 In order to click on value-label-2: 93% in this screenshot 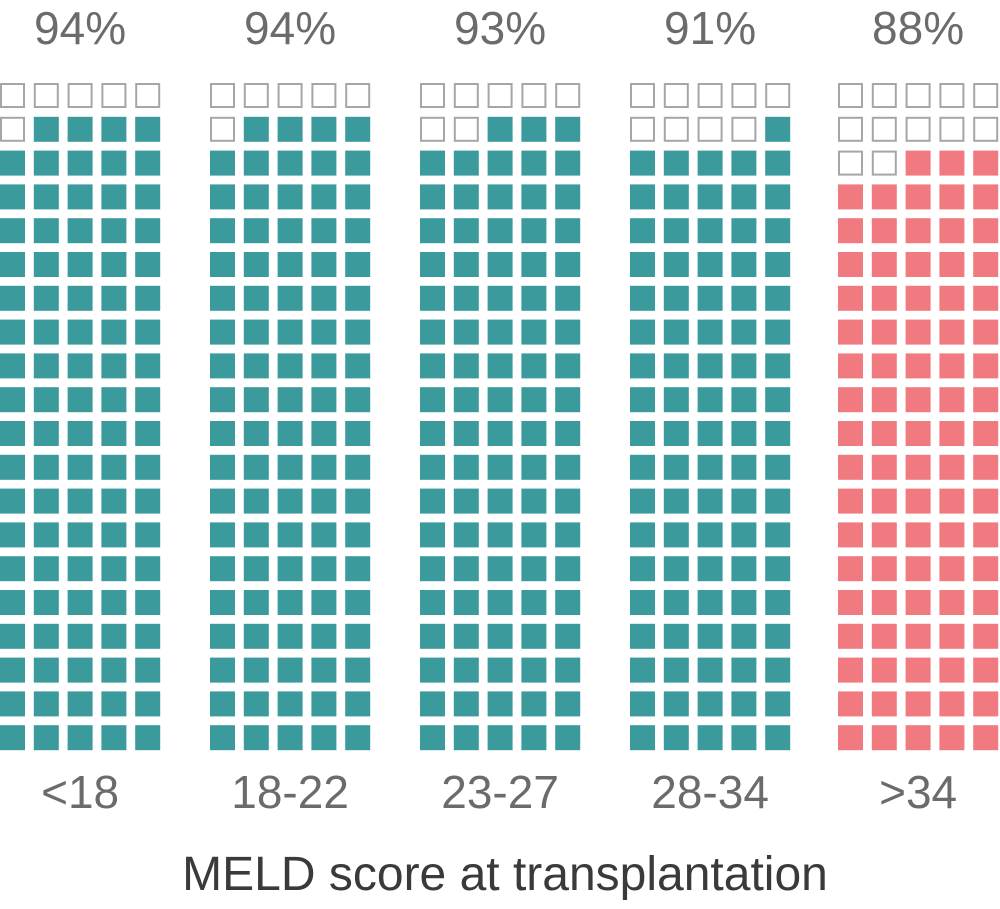, I will do `click(500, 28)`.